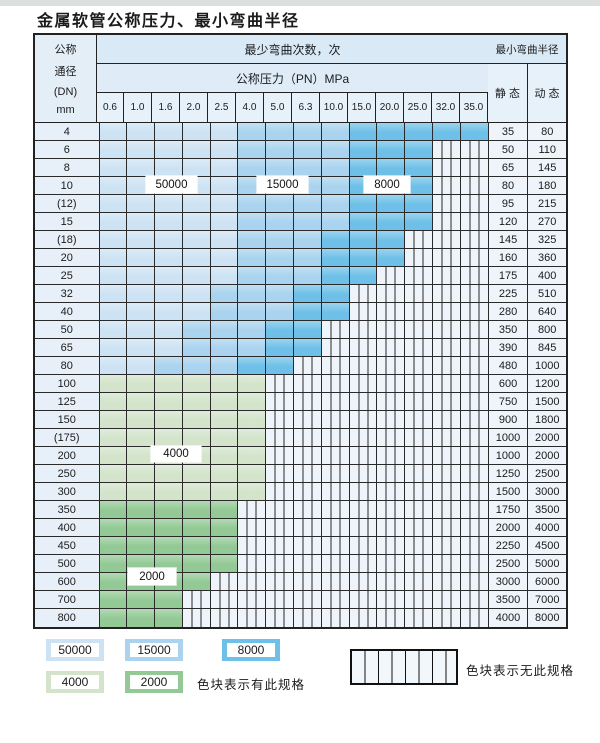 Image resolution: width=600 pixels, height=743 pixels. Describe the element at coordinates (154, 682) in the screenshot. I see `legend-color-block: 2000` at that location.